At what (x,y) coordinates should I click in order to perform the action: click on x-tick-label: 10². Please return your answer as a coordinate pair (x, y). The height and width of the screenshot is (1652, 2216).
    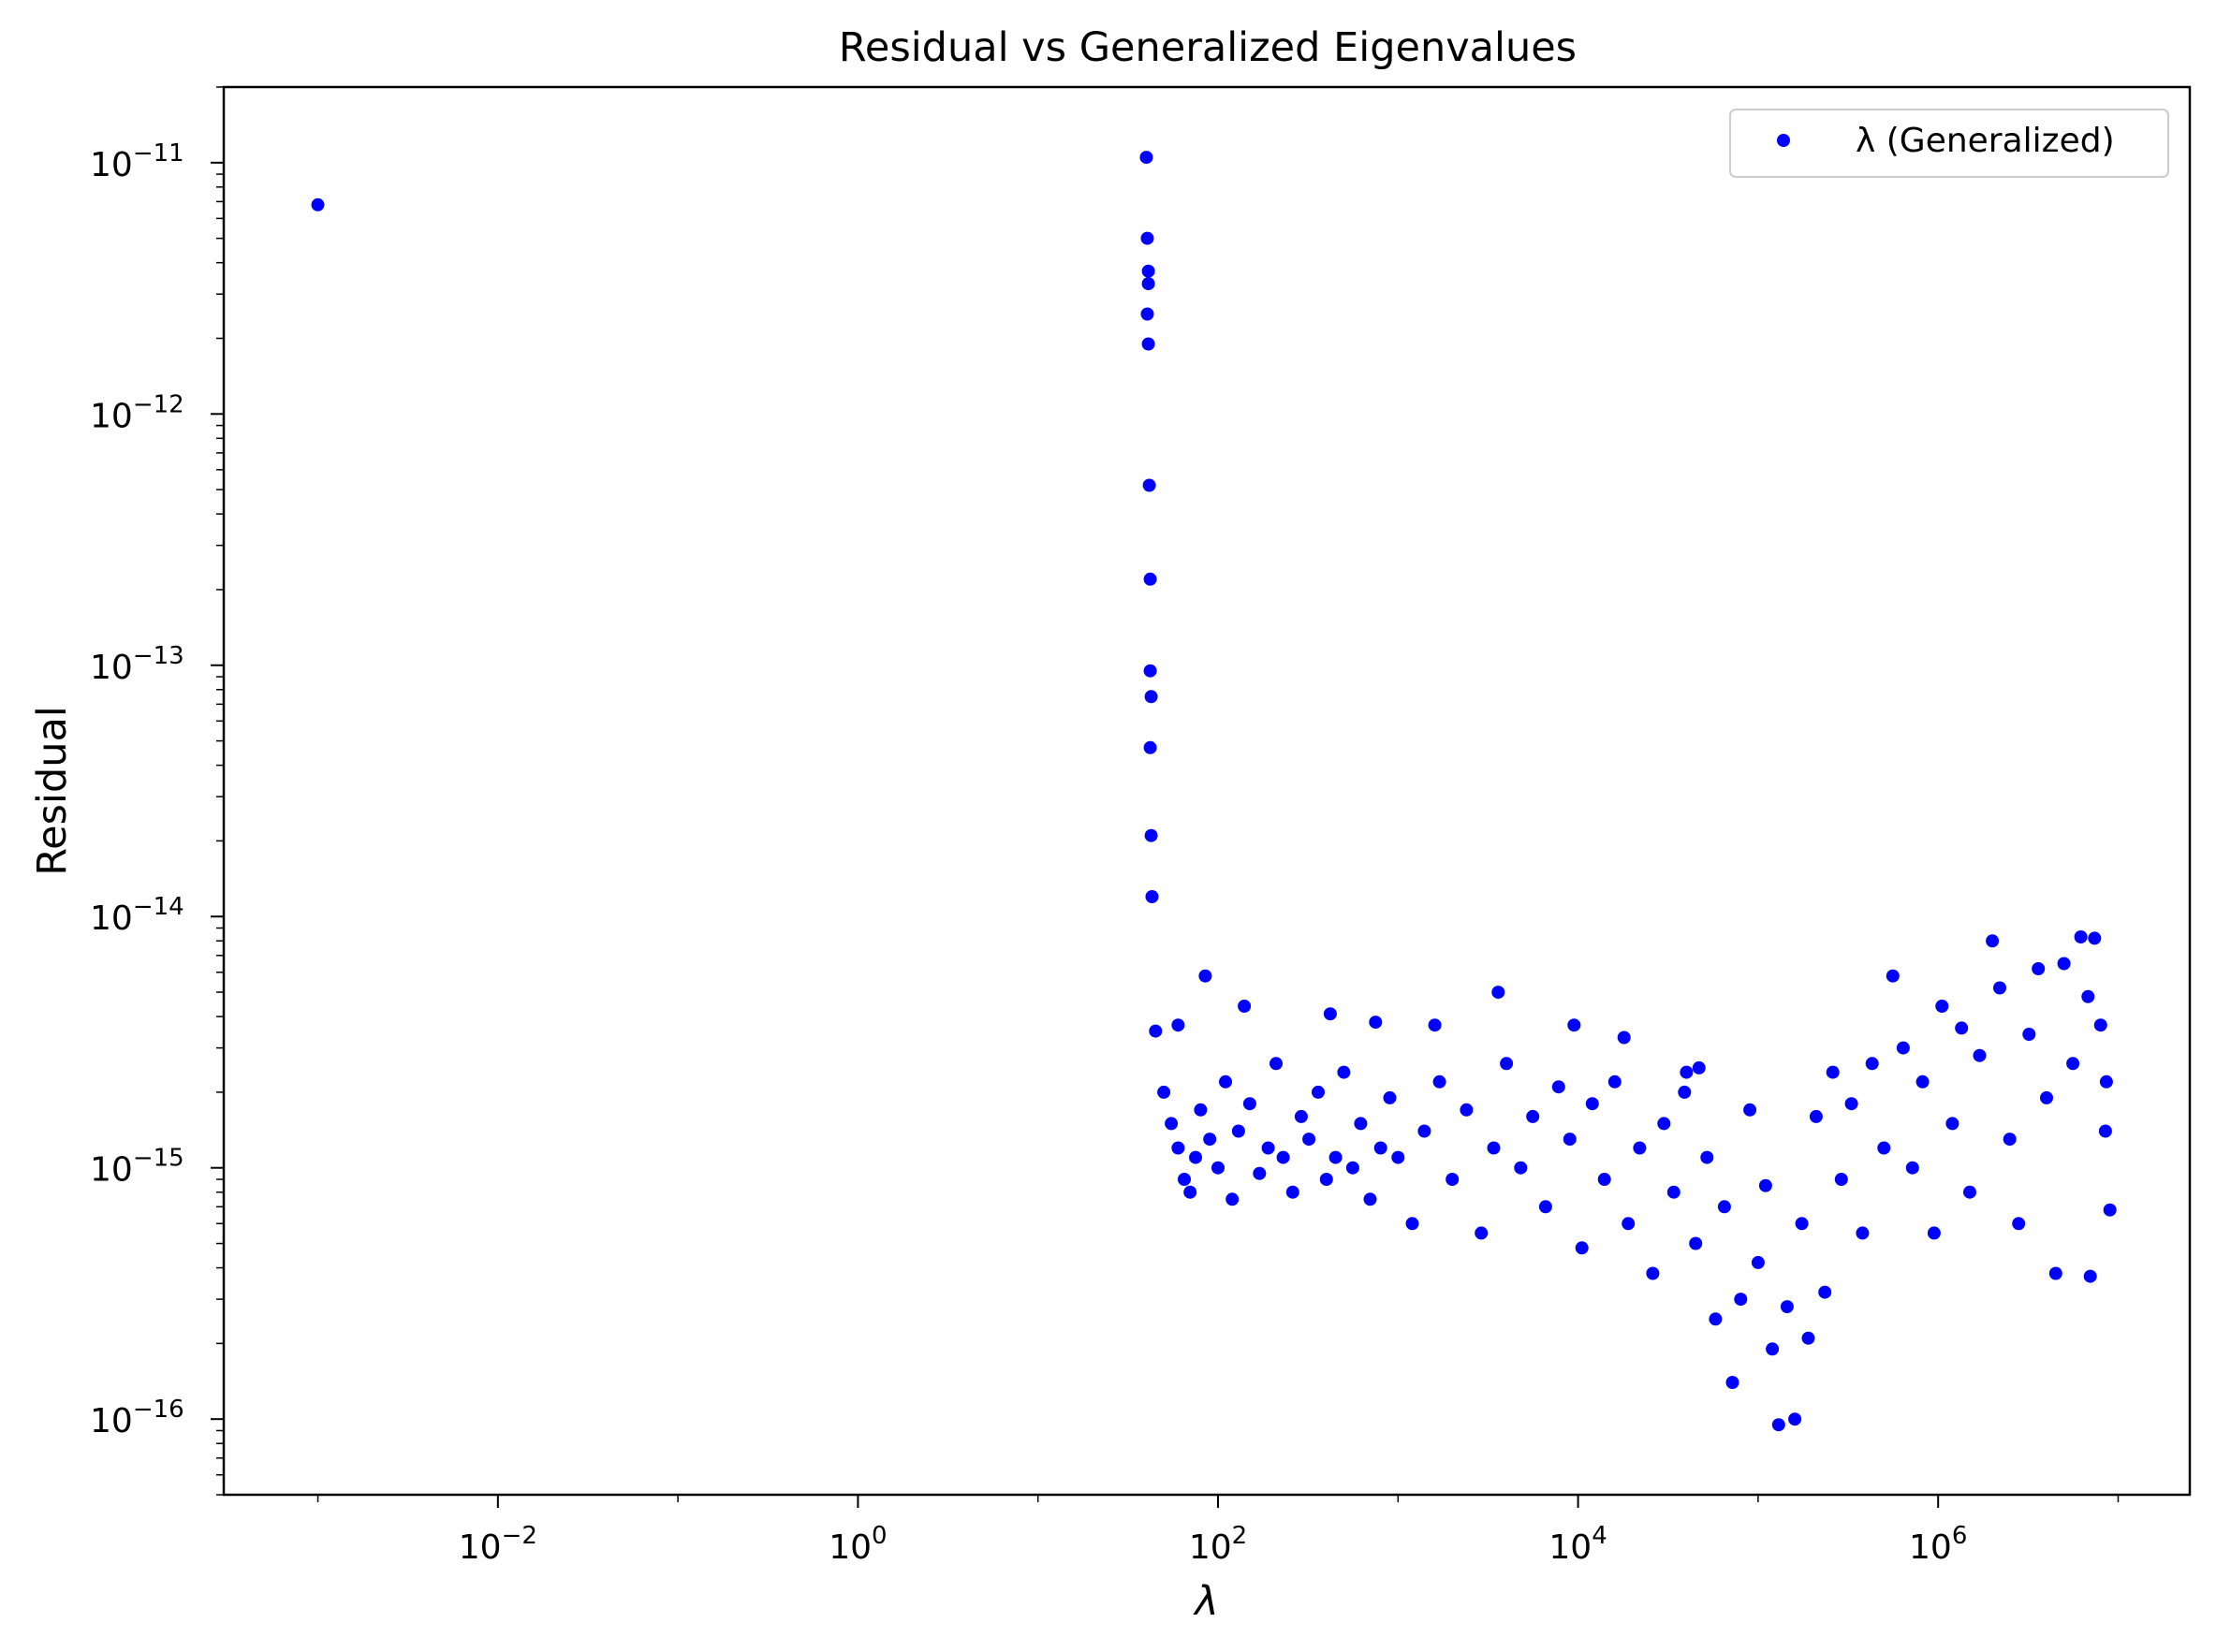
    Looking at the image, I should click on (1218, 1544).